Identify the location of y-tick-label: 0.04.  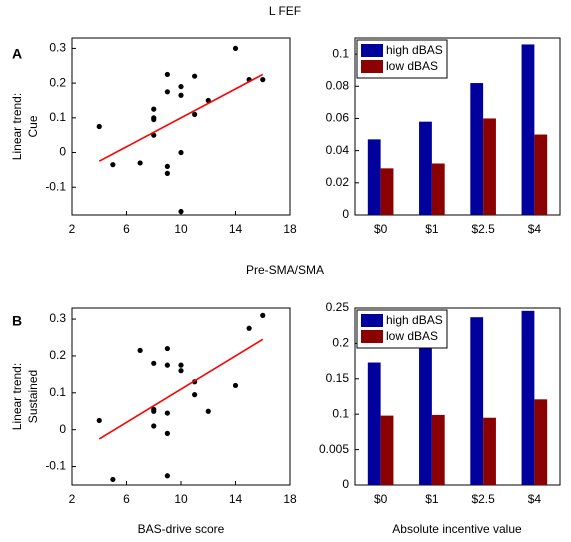
(338, 150).